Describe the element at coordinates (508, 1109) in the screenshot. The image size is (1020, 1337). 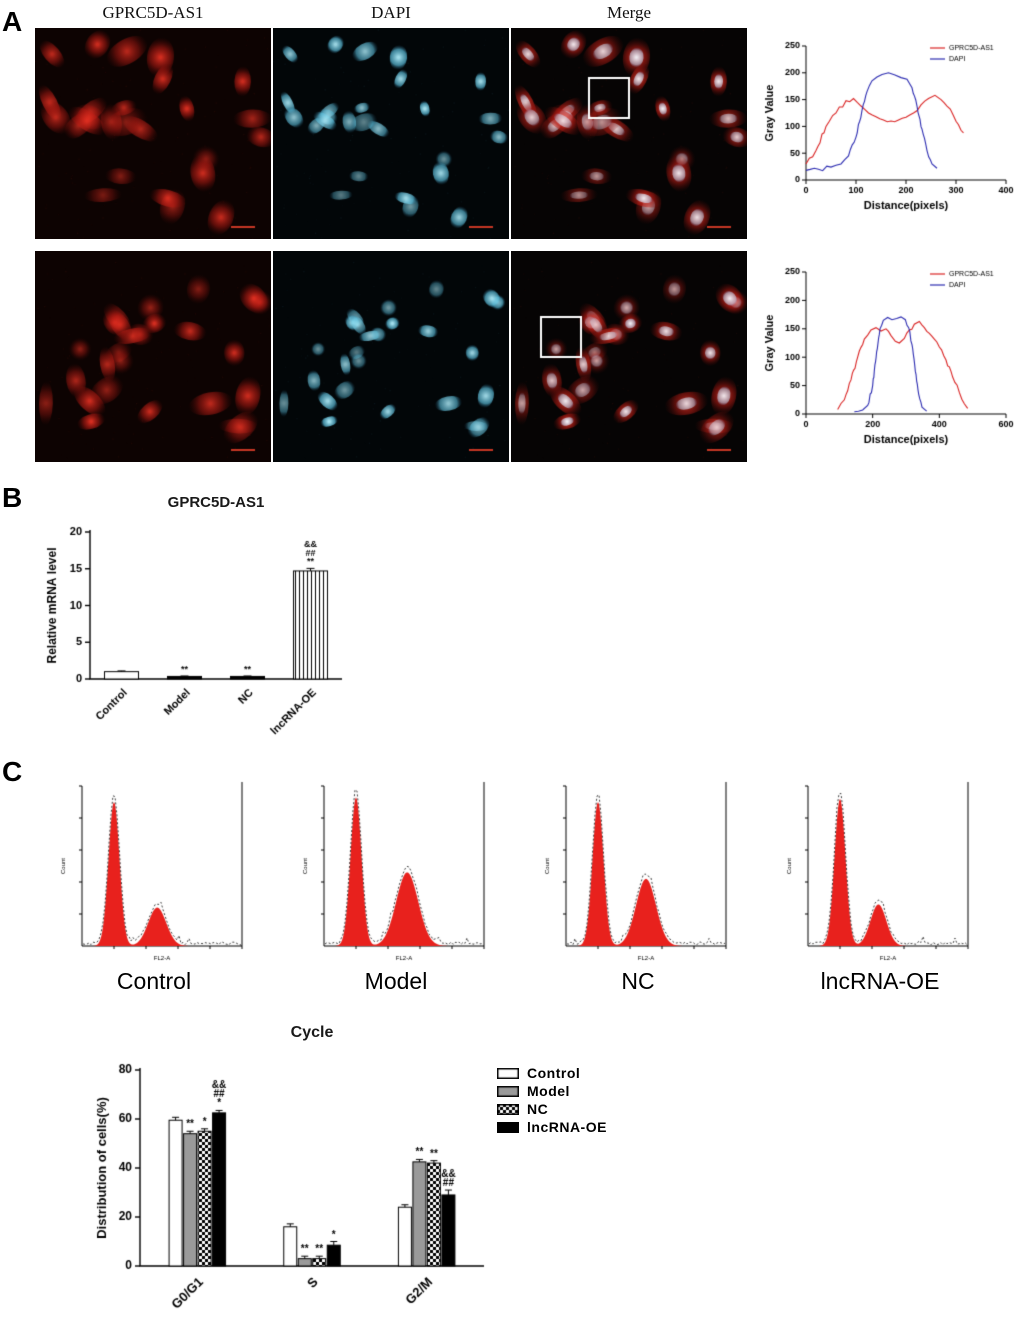
I see `legend-swatch-nc` at that location.